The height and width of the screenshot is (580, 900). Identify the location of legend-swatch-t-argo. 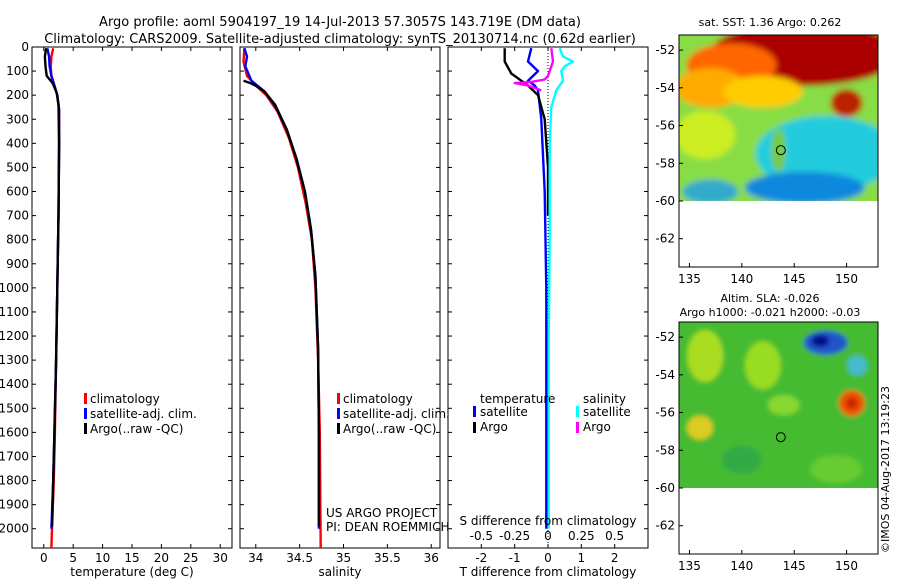
(474, 427).